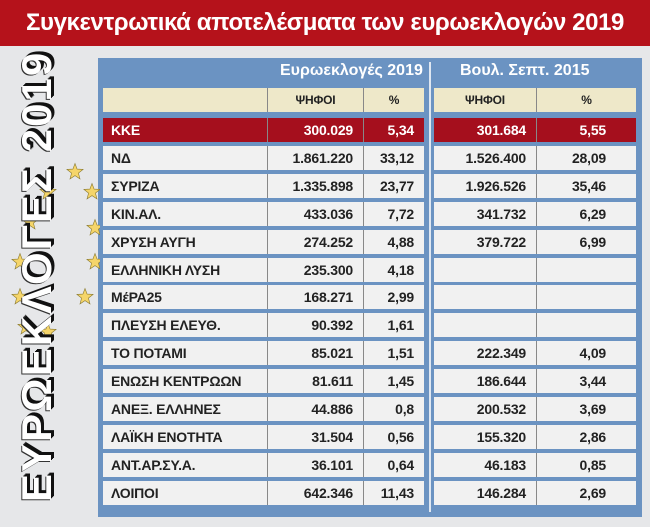 The image size is (650, 527). Describe the element at coordinates (588, 157) in the screenshot. I see `pct-2015: 28,09` at that location.